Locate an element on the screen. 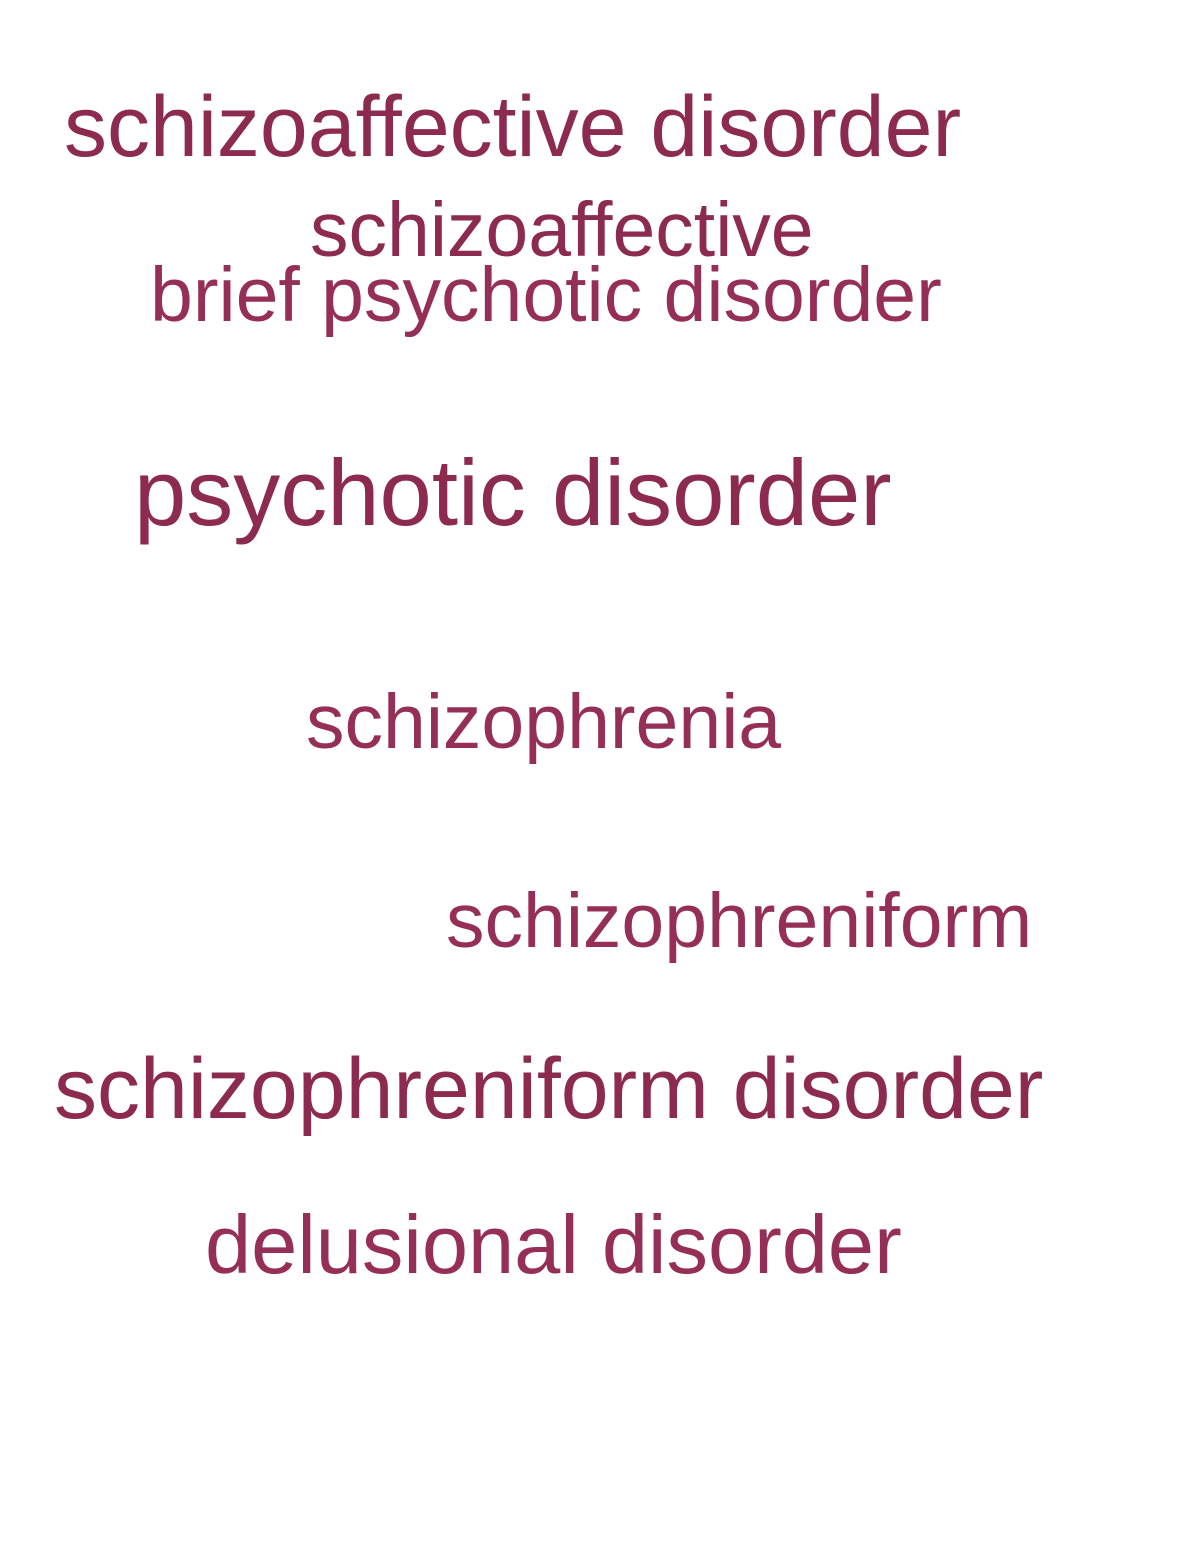 The width and height of the screenshot is (1178, 1558). term-schizoaffective: schizoaffective is located at coordinates (562, 230).